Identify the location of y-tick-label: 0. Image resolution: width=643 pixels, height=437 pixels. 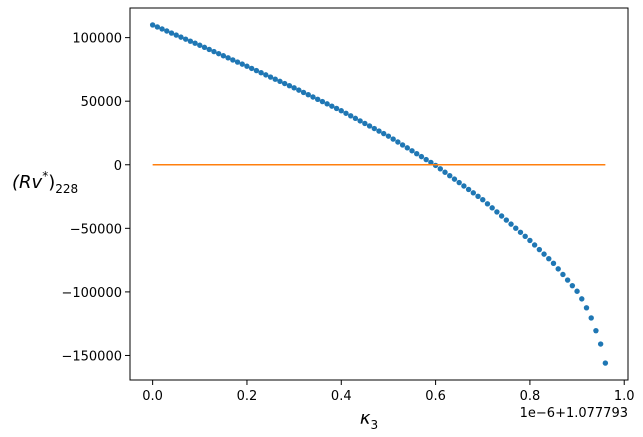
(118, 166).